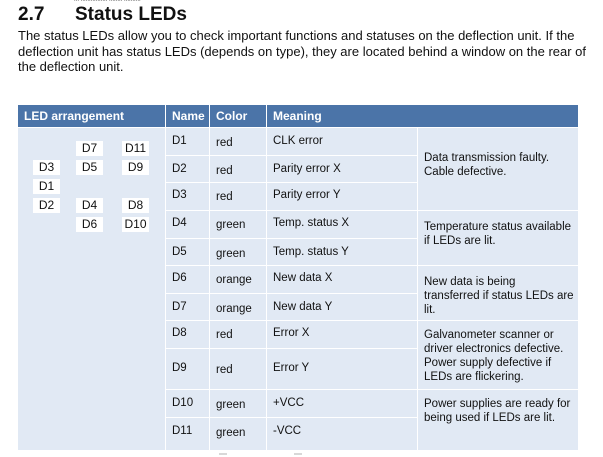 The width and height of the screenshot is (603, 457). Describe the element at coordinates (131, 14) in the screenshot. I see `section-title: Status LEDs` at that location.